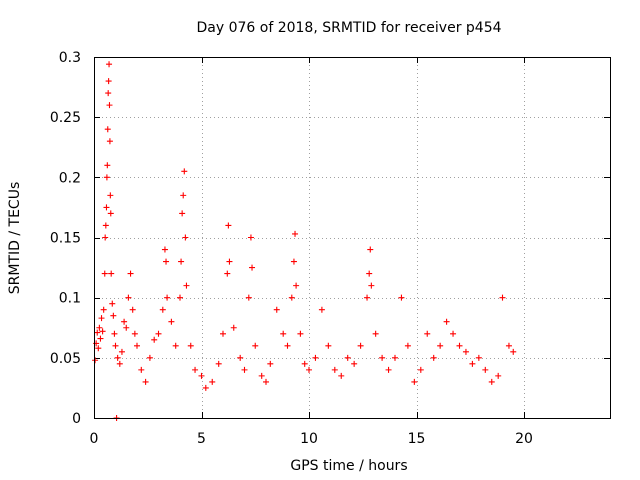 Image resolution: width=640 pixels, height=480 pixels. I want to click on y-tick-label: 0.05, so click(65, 359).